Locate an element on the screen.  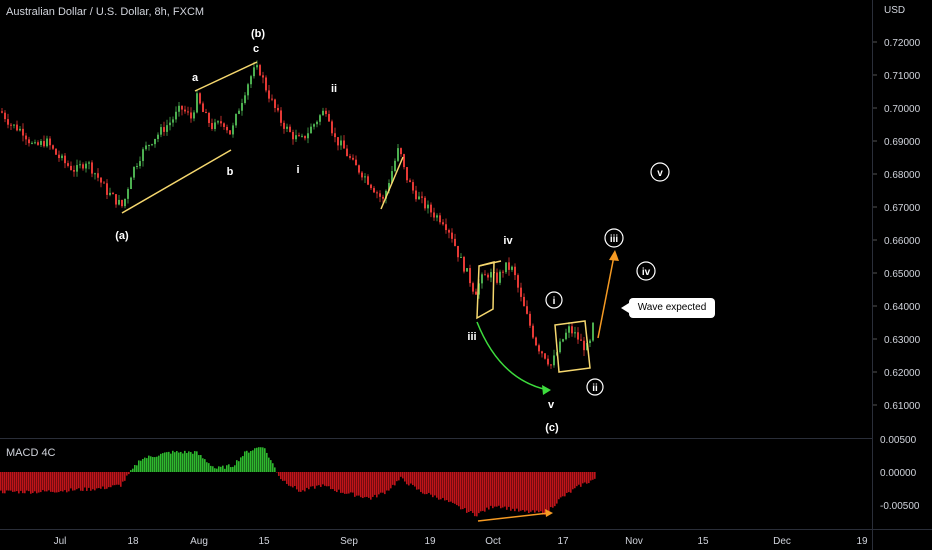
macd-indicator-label: MACD 4C is located at coordinates (31, 453).